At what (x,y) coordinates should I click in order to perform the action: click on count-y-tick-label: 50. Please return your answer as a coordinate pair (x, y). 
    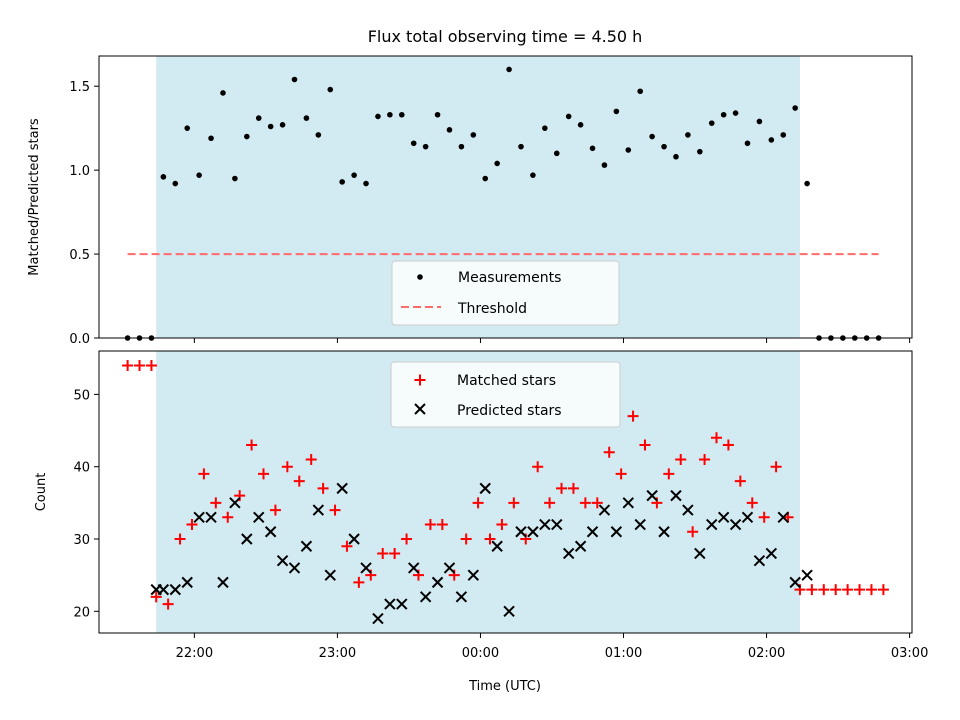
    Looking at the image, I should click on (81, 395).